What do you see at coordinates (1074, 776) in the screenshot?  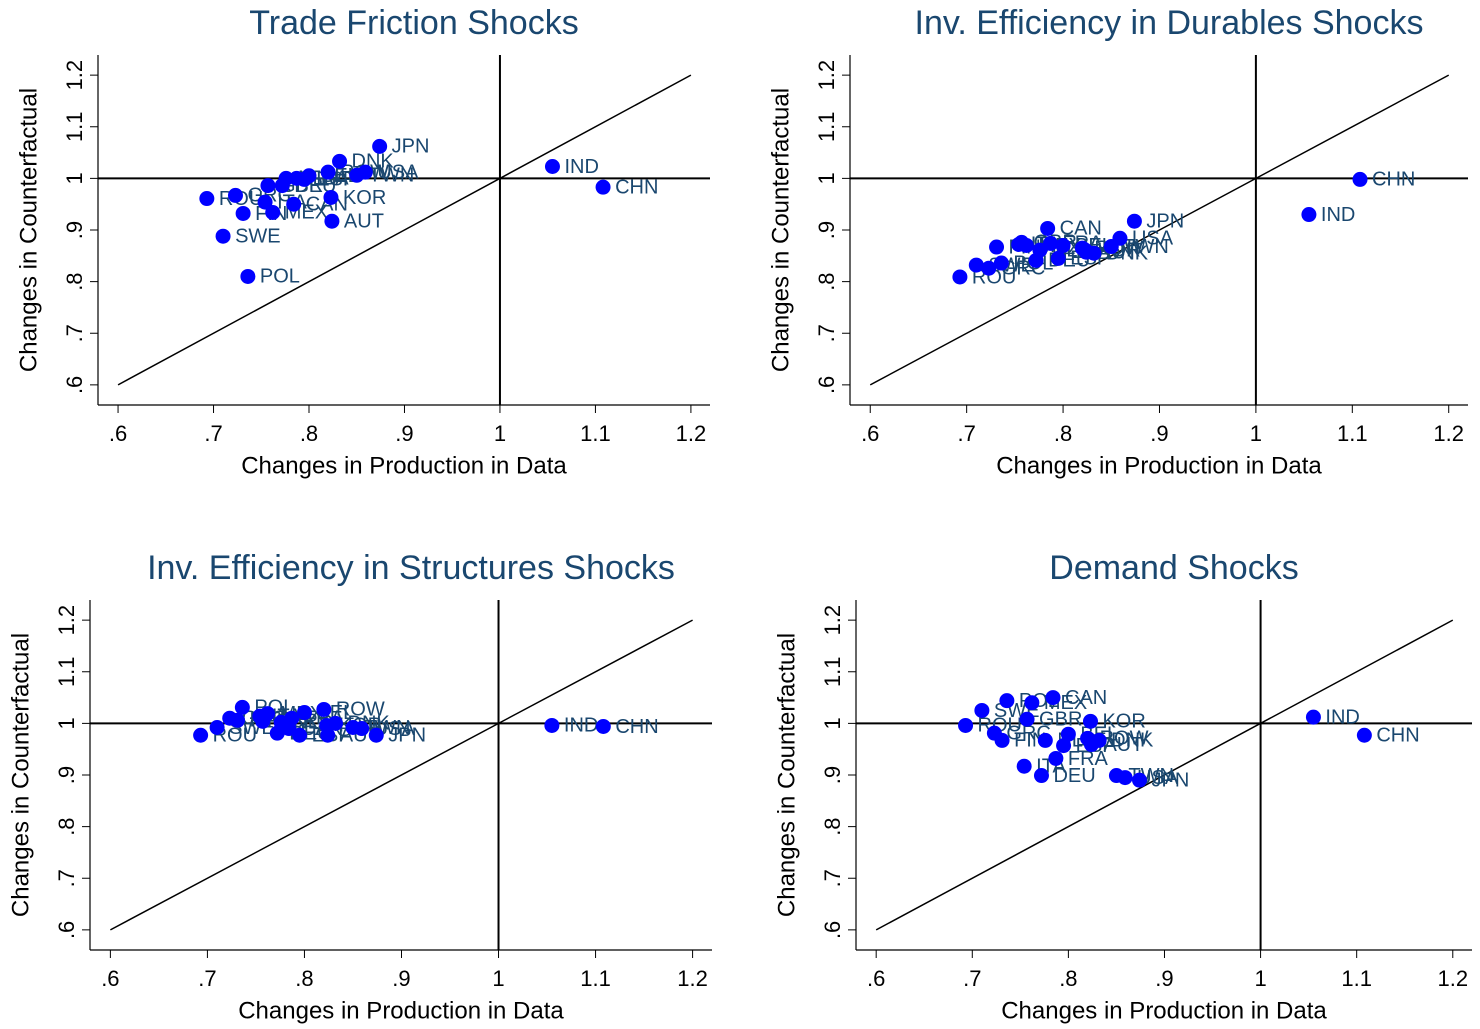 I see `point-label: DEU` at bounding box center [1074, 776].